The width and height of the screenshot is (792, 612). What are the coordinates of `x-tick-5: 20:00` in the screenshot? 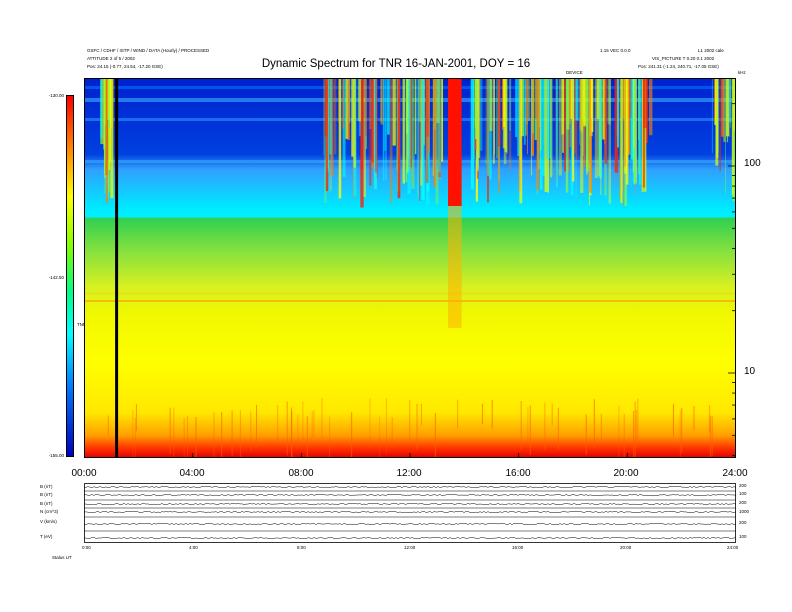 It's located at (626, 473).